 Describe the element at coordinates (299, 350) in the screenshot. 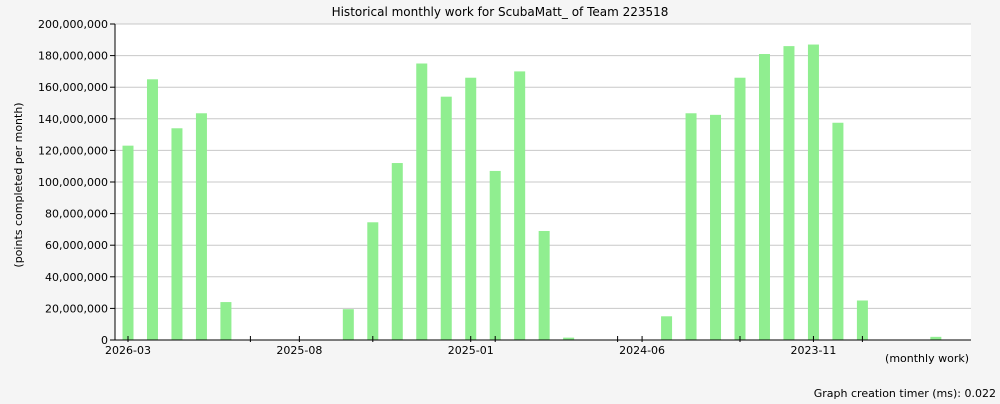

I see `x-tick-label: 2025-08` at that location.